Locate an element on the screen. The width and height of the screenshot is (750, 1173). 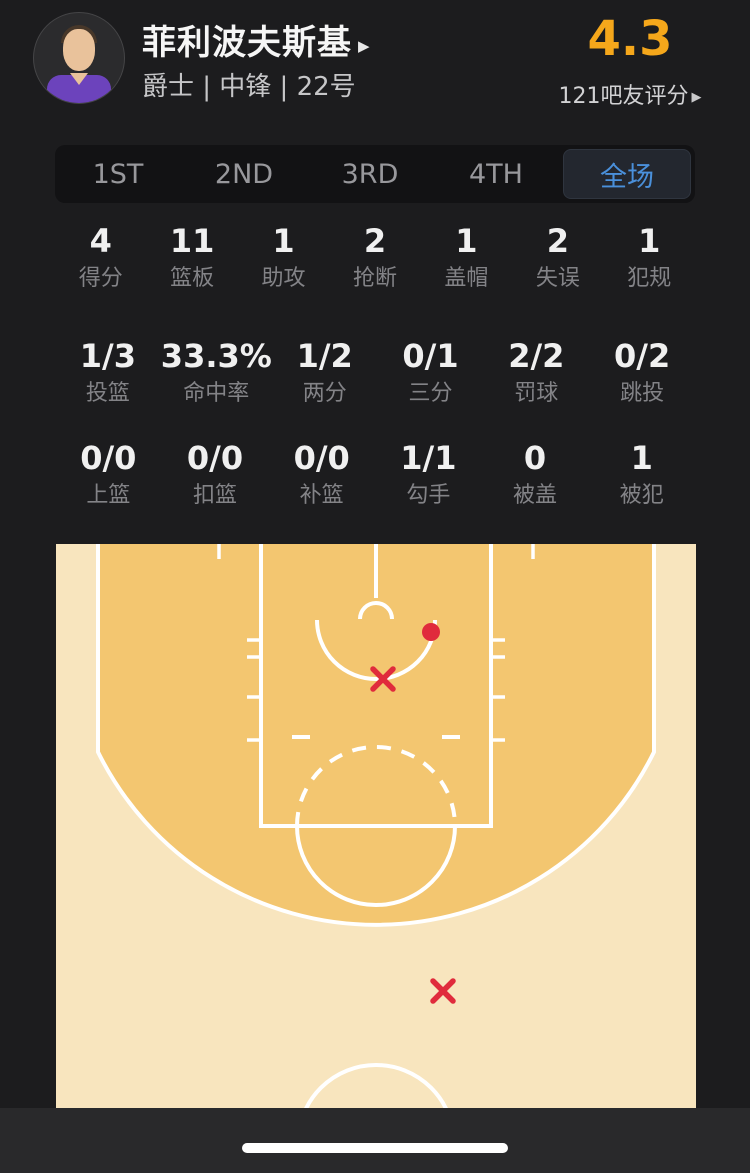
stat-label: 上篮 is located at coordinates (108, 495).